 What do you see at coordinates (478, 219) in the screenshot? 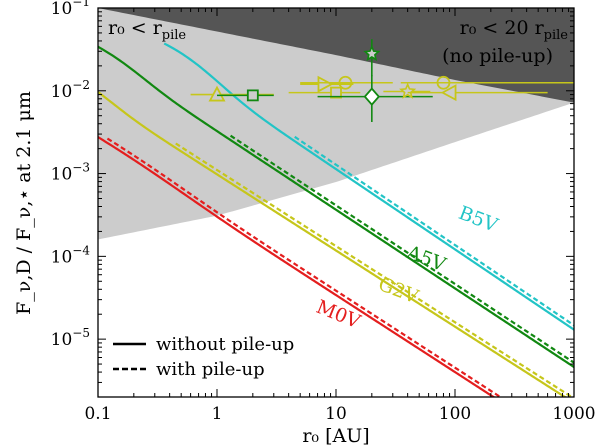
I see `curve-label-b5v: B5V` at bounding box center [478, 219].